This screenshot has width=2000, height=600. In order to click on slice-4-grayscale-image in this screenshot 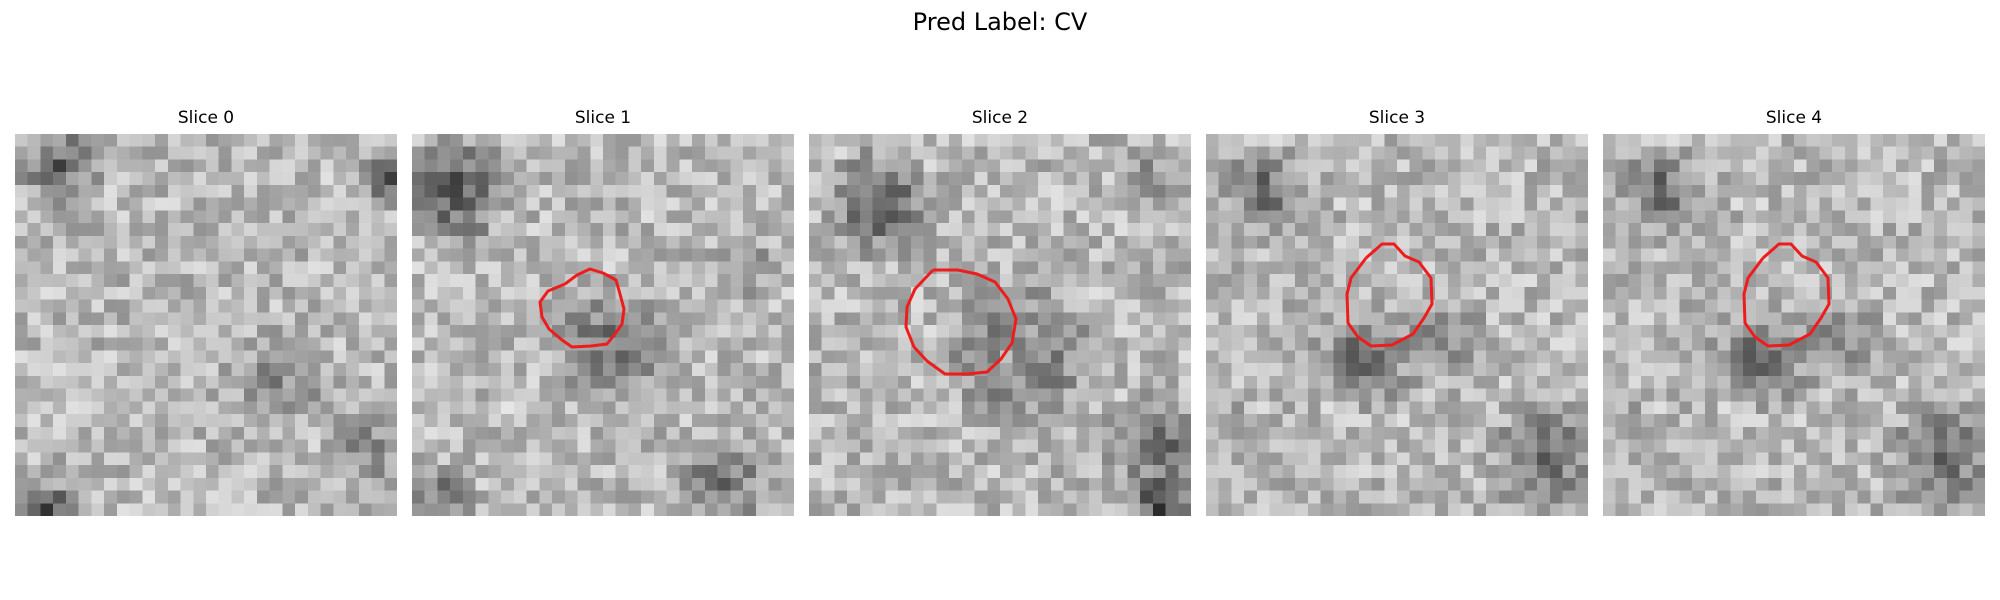, I will do `click(1794, 325)`.